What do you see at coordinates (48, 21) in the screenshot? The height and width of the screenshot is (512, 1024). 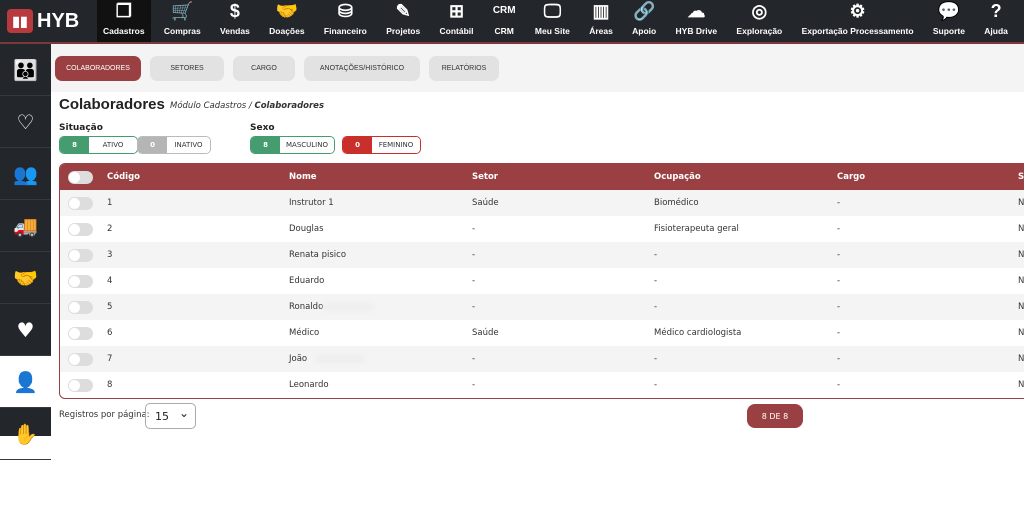 I see `logo: ▮▮ HYB` at bounding box center [48, 21].